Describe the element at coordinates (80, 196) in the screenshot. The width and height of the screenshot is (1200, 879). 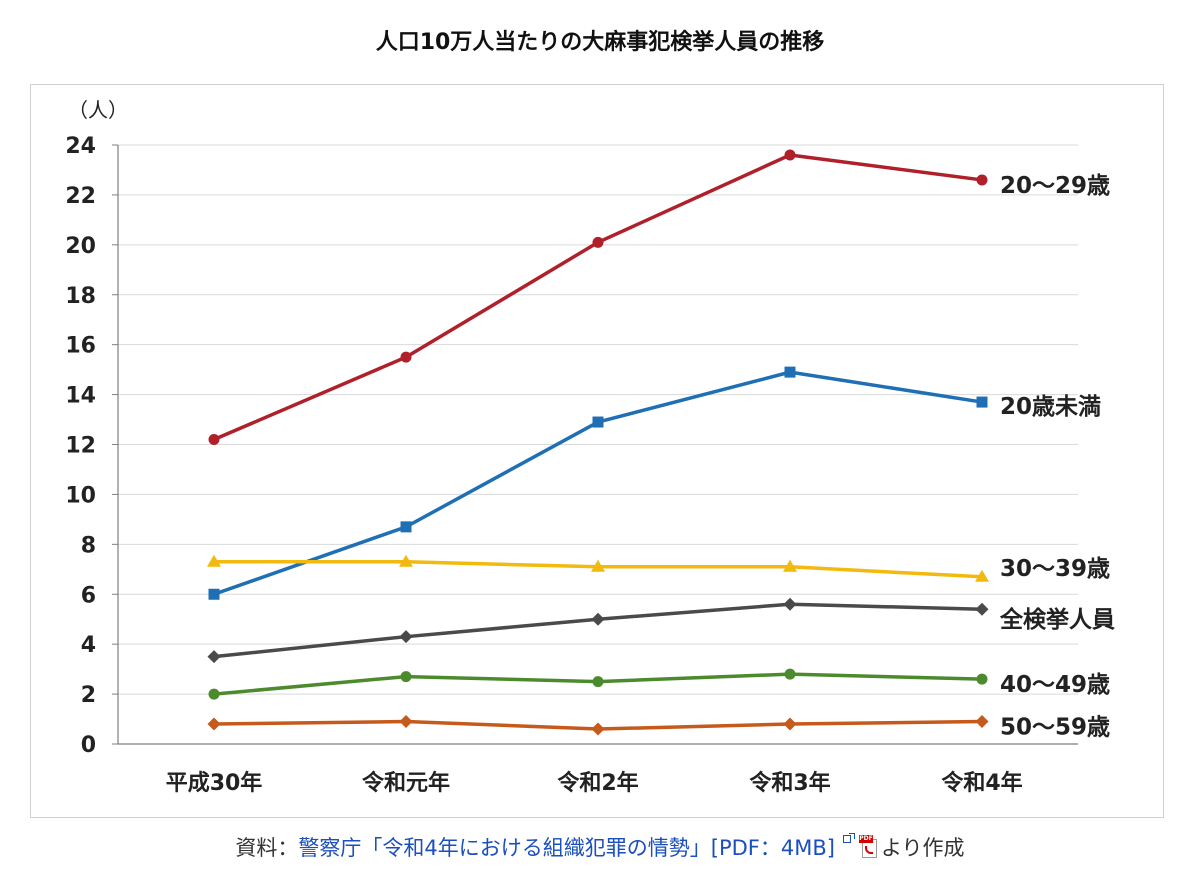
I see `y-tick-label: 22` at that location.